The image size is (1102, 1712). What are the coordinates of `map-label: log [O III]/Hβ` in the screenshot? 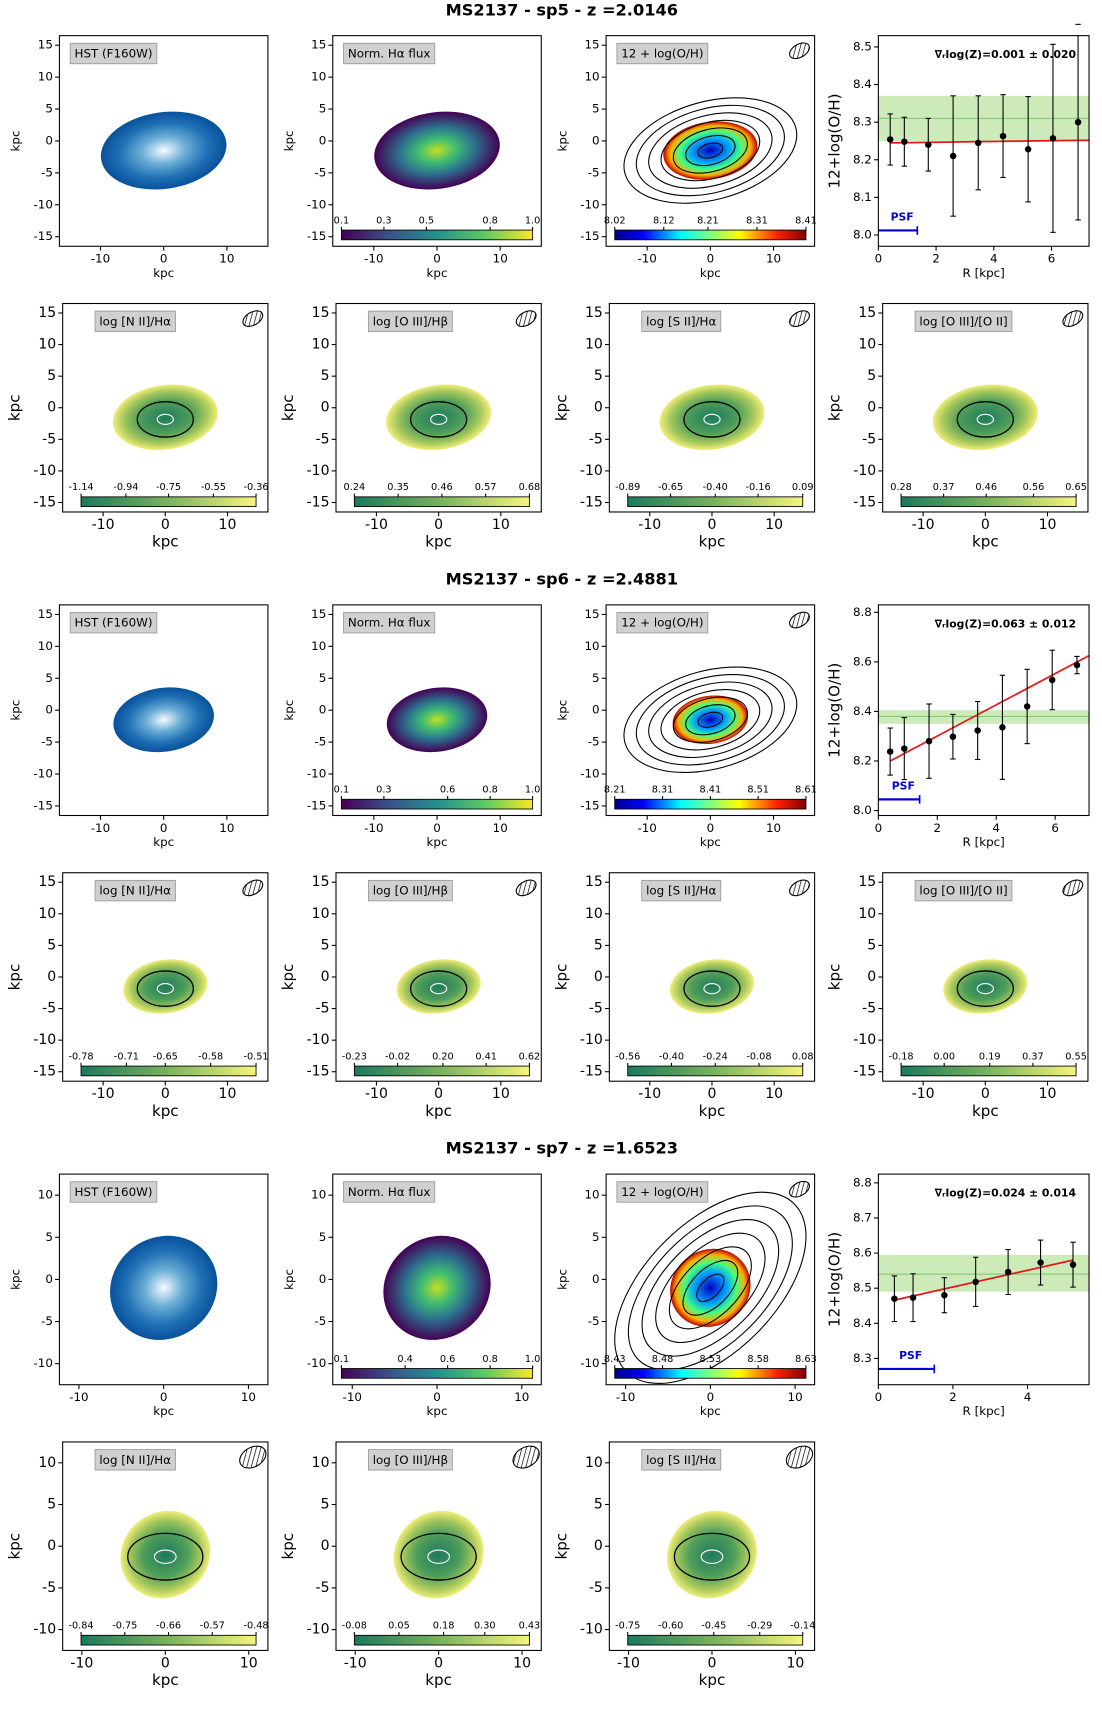 It's located at (410, 1460).